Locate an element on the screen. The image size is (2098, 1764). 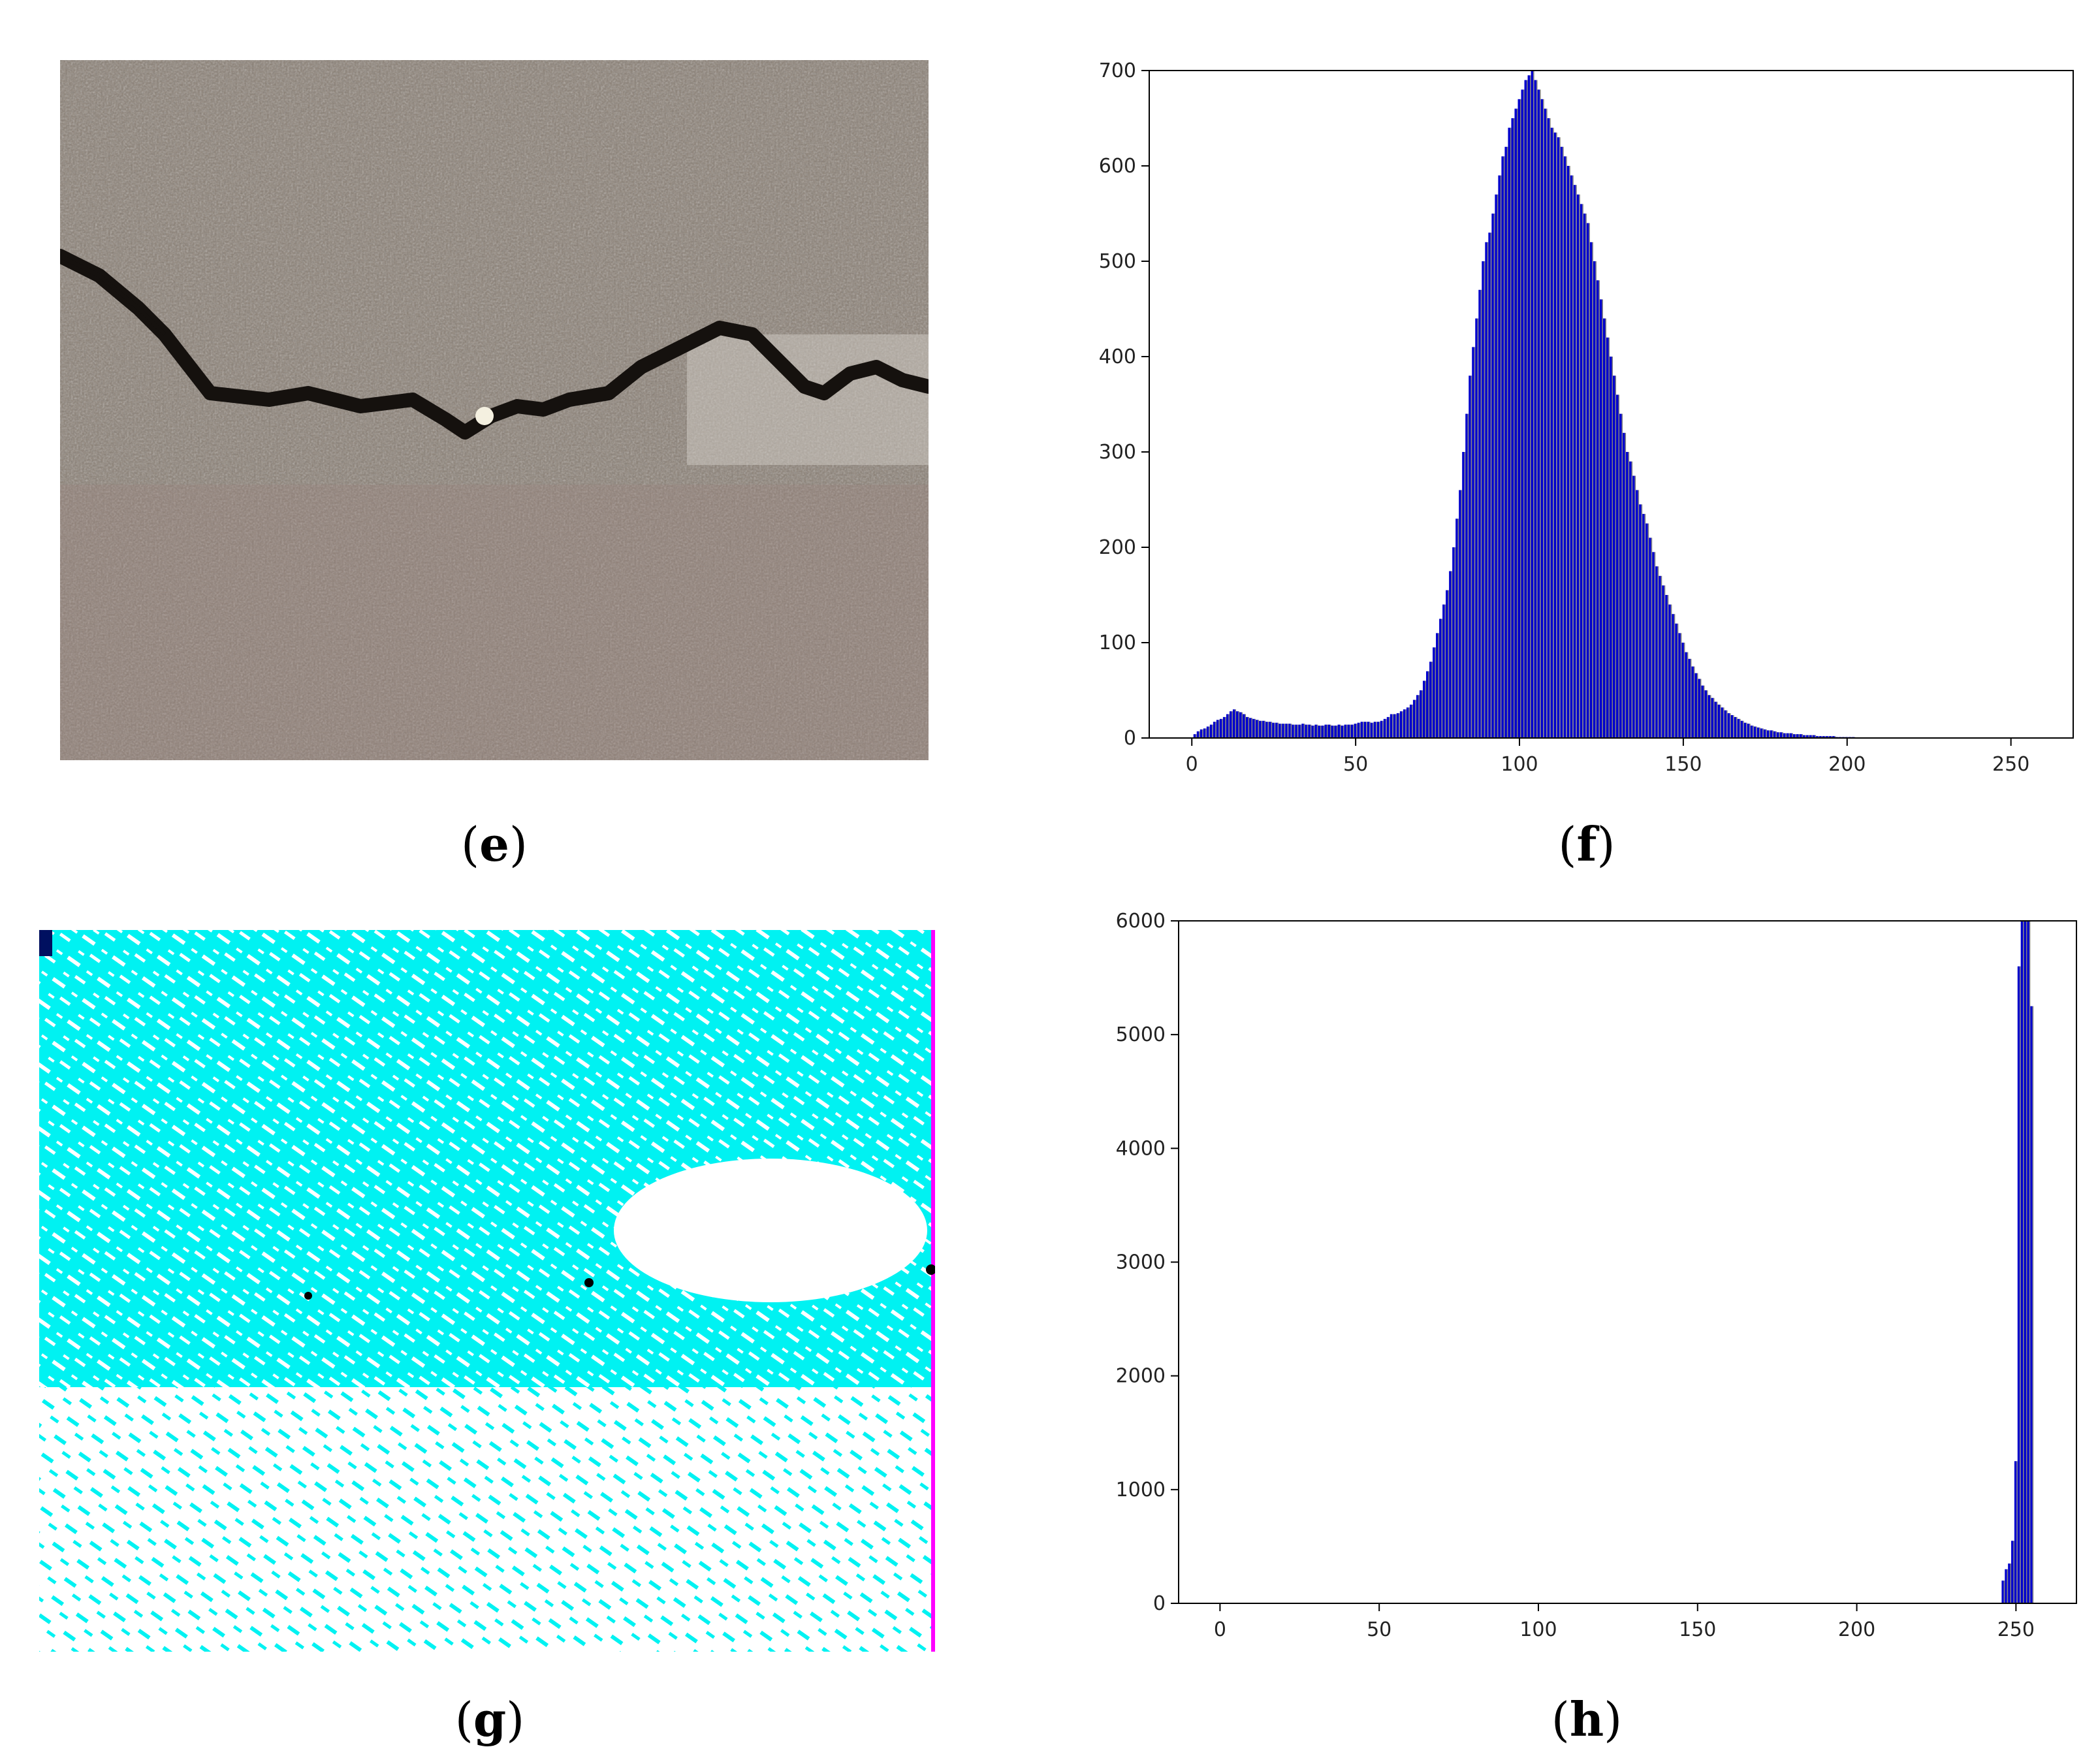
x-tick-label: 100 is located at coordinates (1538, 1629).